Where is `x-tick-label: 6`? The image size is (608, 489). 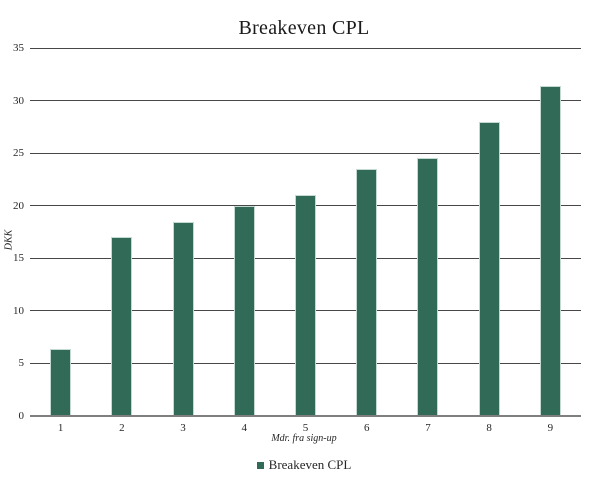
x-tick-label: 6 is located at coordinates (366, 428).